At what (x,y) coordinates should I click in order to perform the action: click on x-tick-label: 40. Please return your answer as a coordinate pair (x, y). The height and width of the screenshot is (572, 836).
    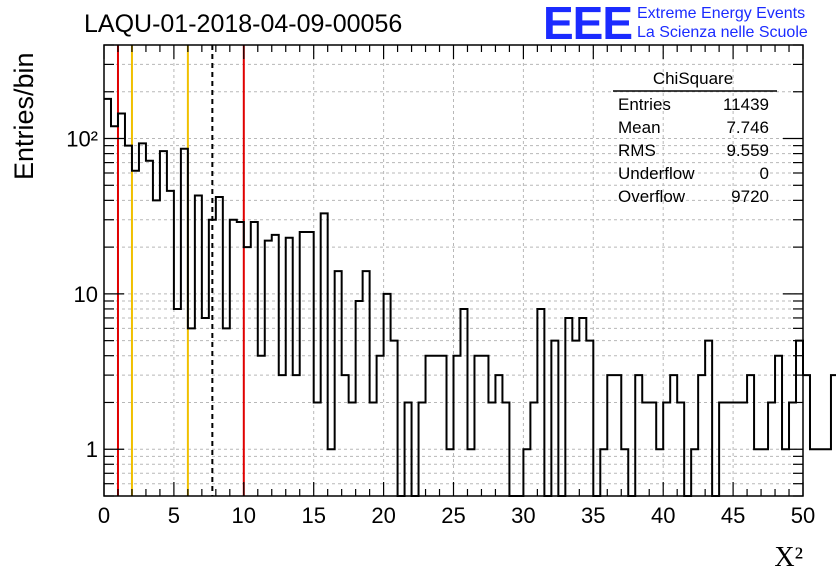
    Looking at the image, I should click on (663, 515).